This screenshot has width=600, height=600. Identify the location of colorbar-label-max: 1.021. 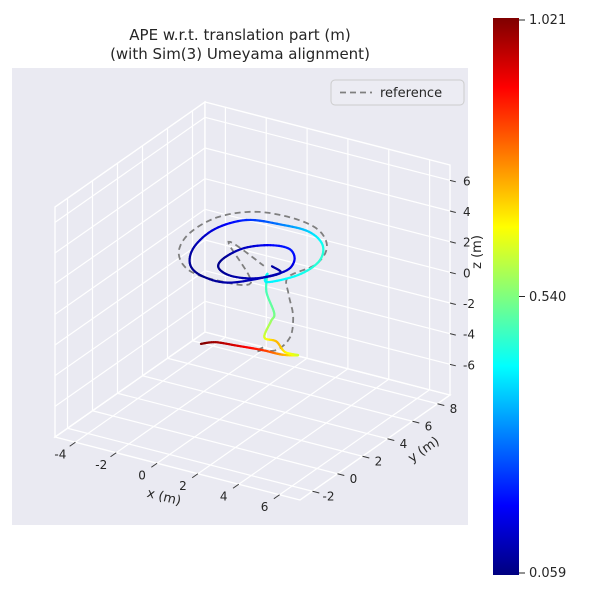
(547, 20).